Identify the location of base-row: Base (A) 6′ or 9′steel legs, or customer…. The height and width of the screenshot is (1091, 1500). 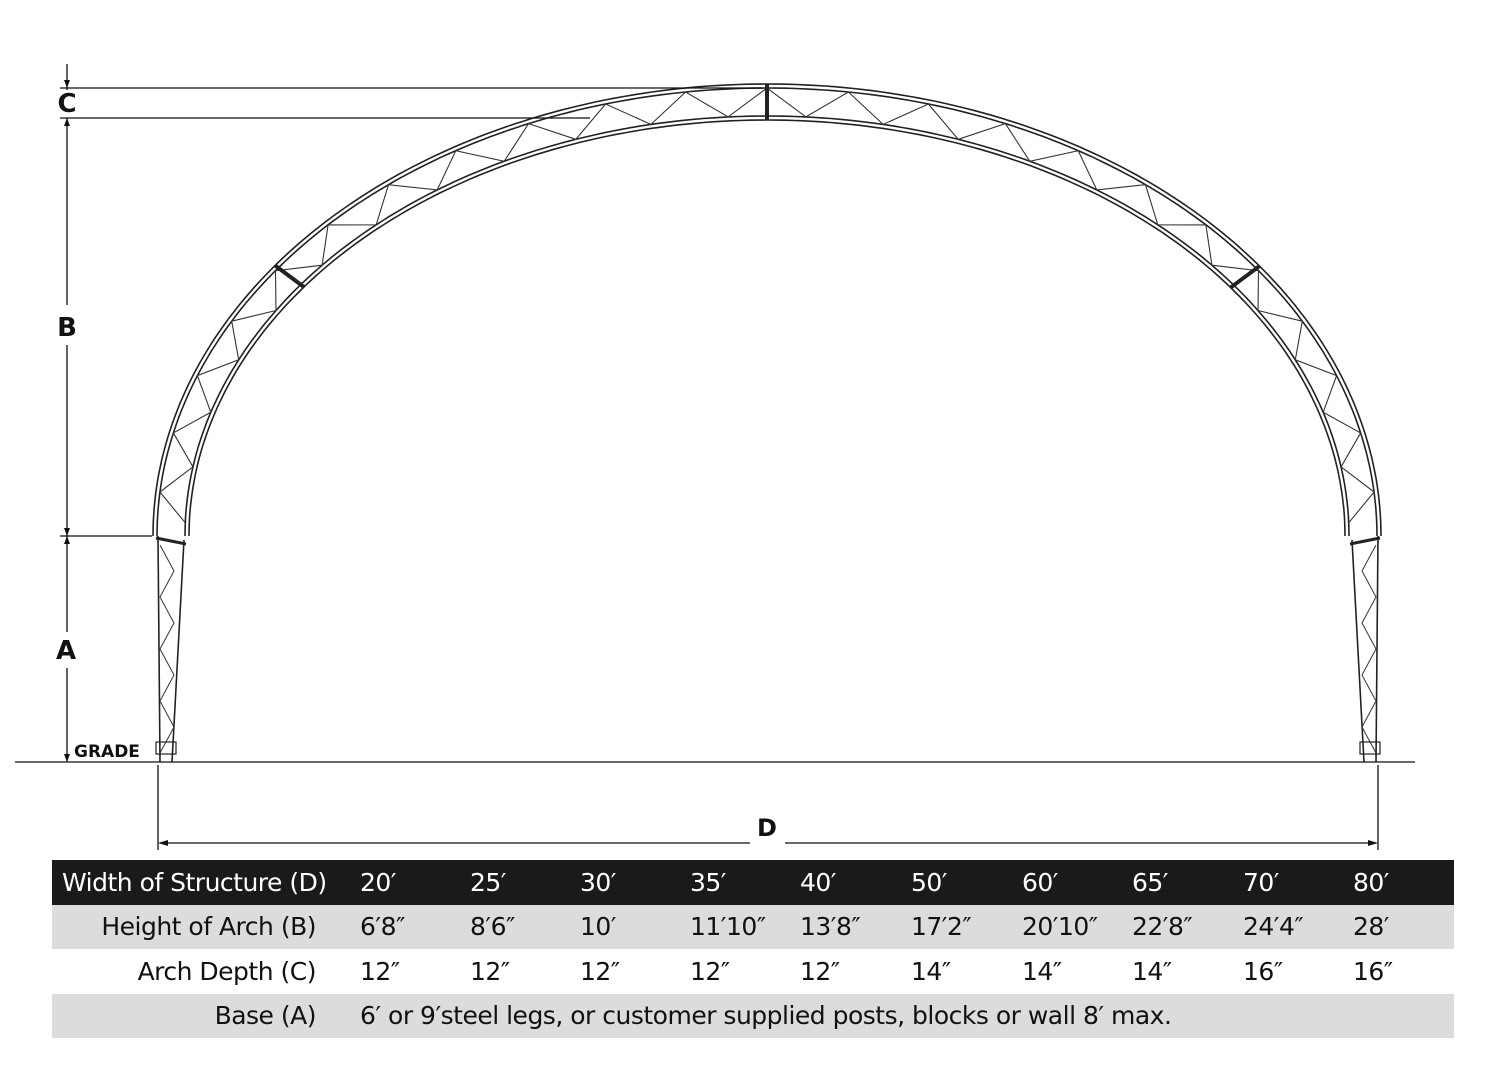
(753, 1015).